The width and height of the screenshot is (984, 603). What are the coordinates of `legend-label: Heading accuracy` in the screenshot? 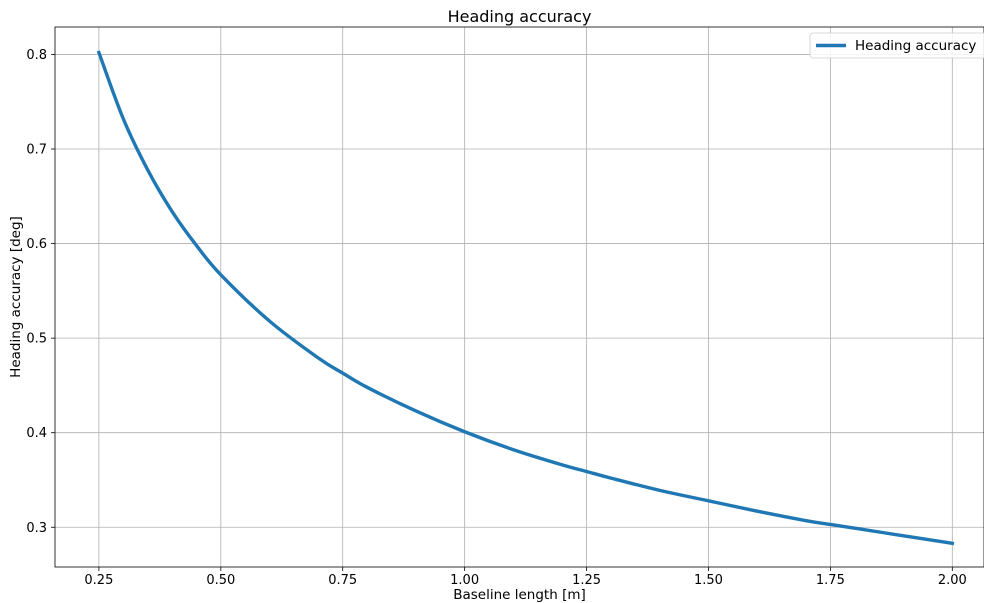 It's located at (915, 46).